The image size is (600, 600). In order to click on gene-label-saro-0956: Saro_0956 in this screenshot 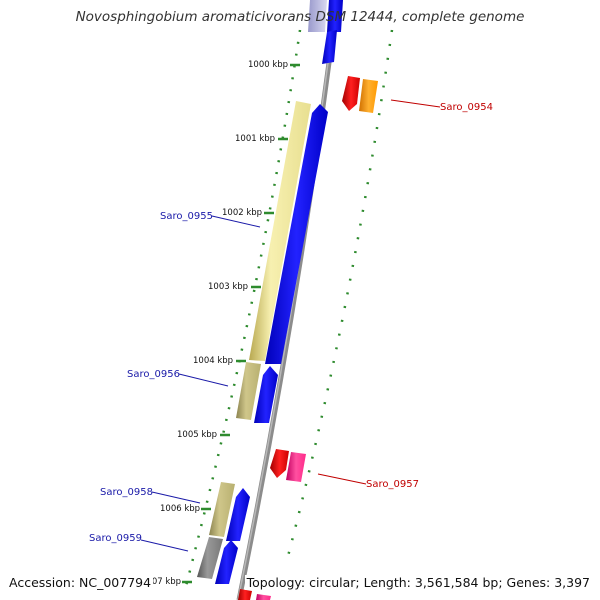, I will do `click(153, 374)`.